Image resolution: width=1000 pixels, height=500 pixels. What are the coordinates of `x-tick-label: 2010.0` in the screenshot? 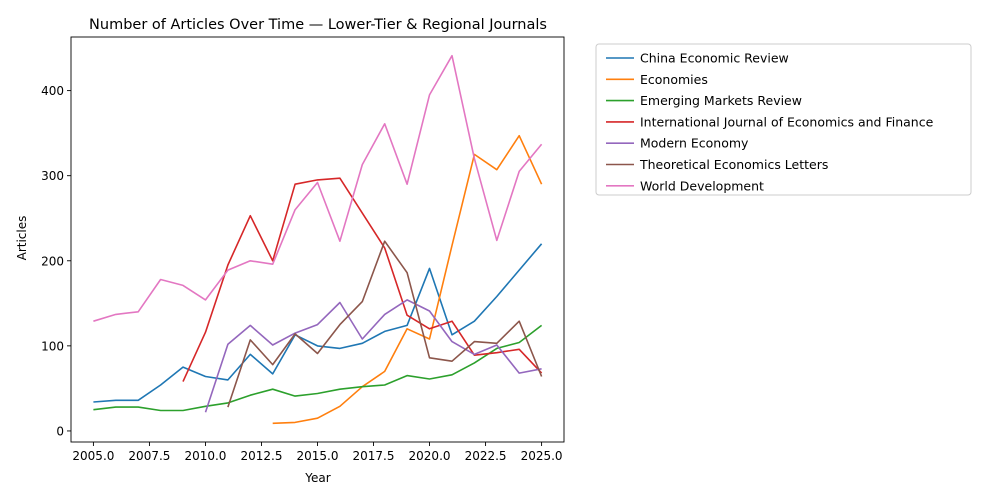 It's located at (205, 456).